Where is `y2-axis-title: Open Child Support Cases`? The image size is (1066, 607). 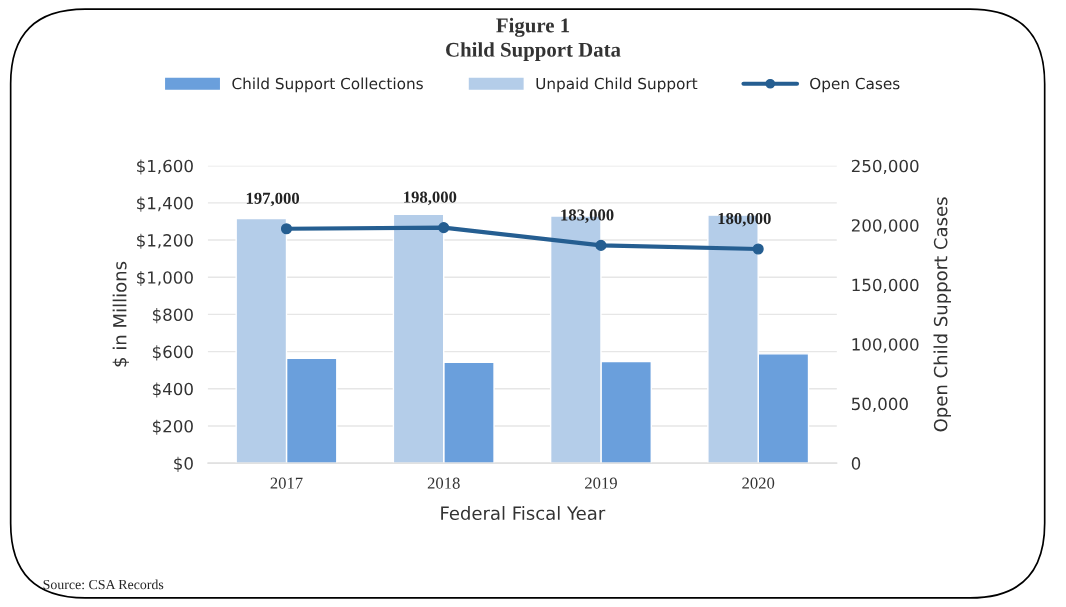 y2-axis-title: Open Child Support Cases is located at coordinates (942, 314).